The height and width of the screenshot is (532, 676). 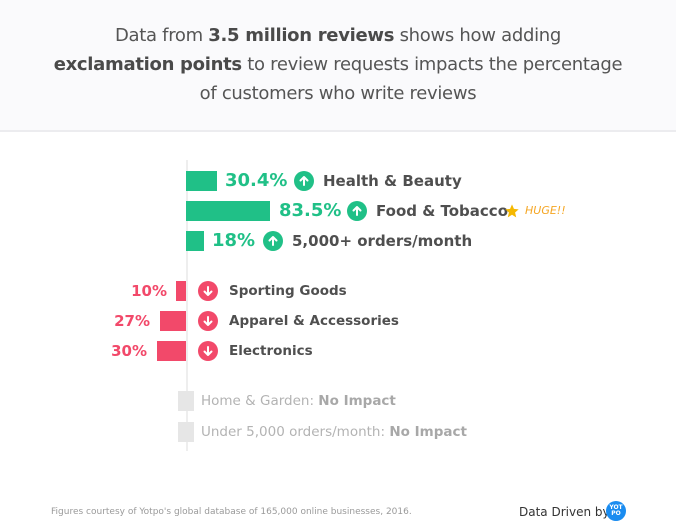 What do you see at coordinates (186, 401) in the screenshot?
I see `bar-home-garden` at bounding box center [186, 401].